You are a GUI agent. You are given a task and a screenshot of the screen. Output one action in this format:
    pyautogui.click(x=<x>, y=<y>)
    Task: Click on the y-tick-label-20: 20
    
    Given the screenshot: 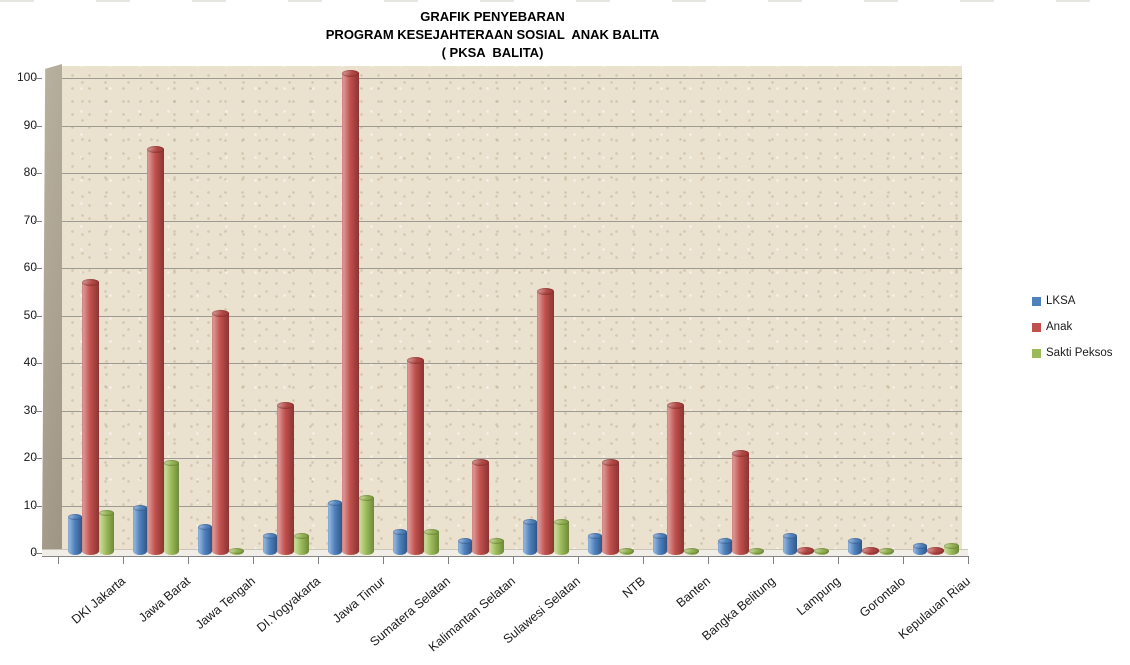 What is the action you would take?
    pyautogui.click(x=30, y=457)
    